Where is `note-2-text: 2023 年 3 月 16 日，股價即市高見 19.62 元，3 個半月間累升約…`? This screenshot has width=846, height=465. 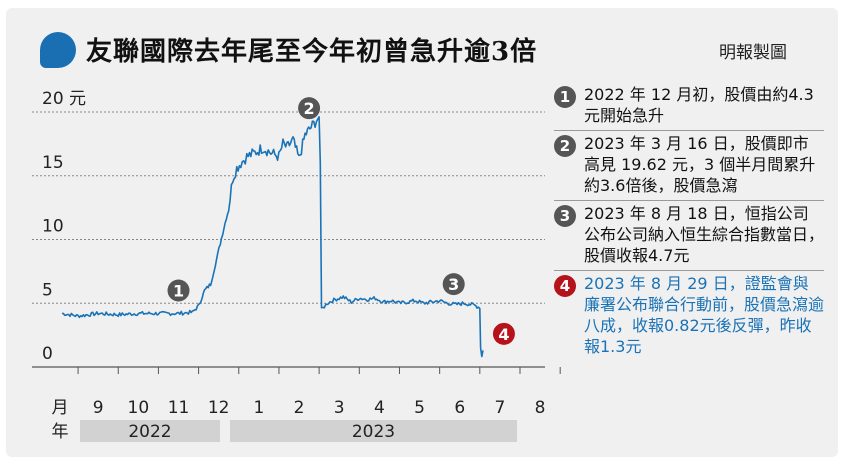 note-2-text: 2023 年 3 月 16 日，股價即市高見 19.62 元，3 個半月間累升約… is located at coordinates (700, 164).